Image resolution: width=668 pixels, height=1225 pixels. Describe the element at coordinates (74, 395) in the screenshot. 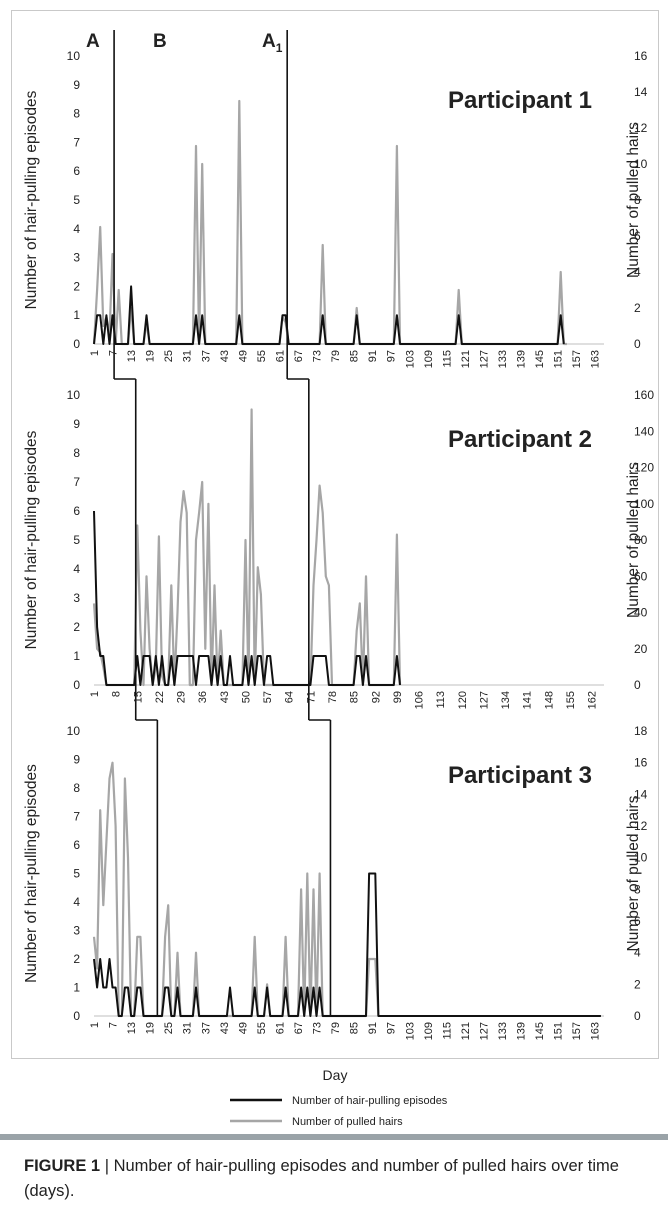

I see `y-left-tick-label: 10` at that location.